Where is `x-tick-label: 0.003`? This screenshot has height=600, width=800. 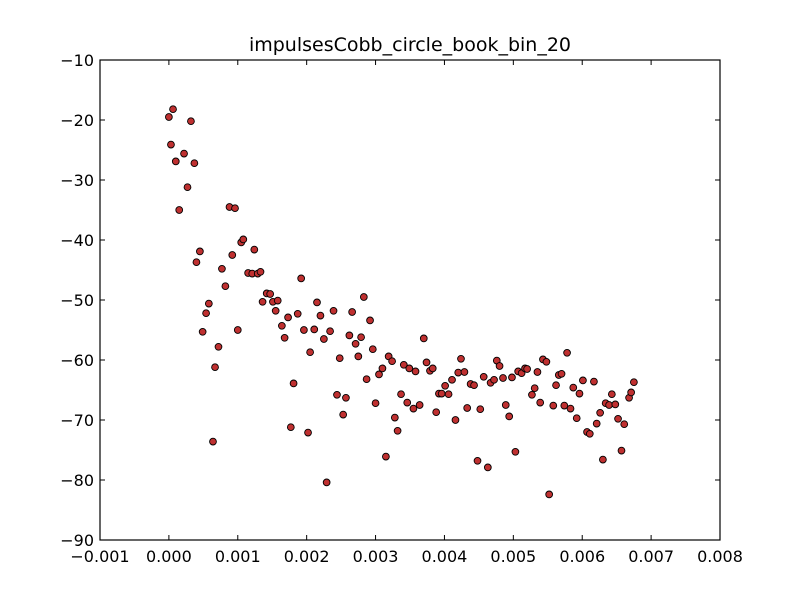
x-tick-label: 0.003 is located at coordinates (376, 556).